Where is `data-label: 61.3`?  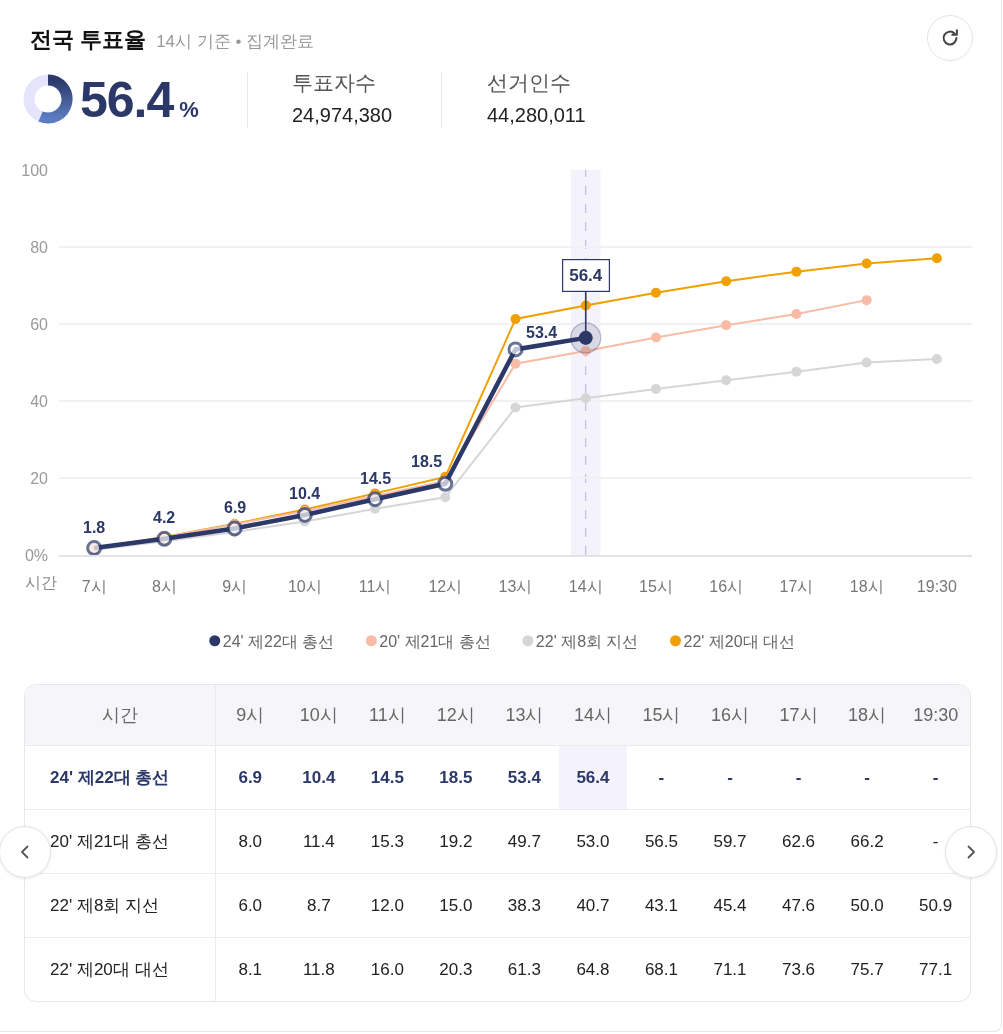
data-label: 61.3 is located at coordinates (524, 969).